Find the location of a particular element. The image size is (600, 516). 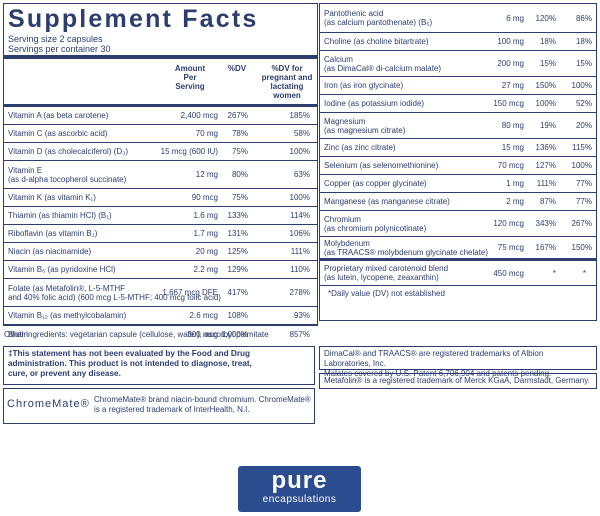

nutrient-dv: 1,000% is located at coordinates (234, 334).